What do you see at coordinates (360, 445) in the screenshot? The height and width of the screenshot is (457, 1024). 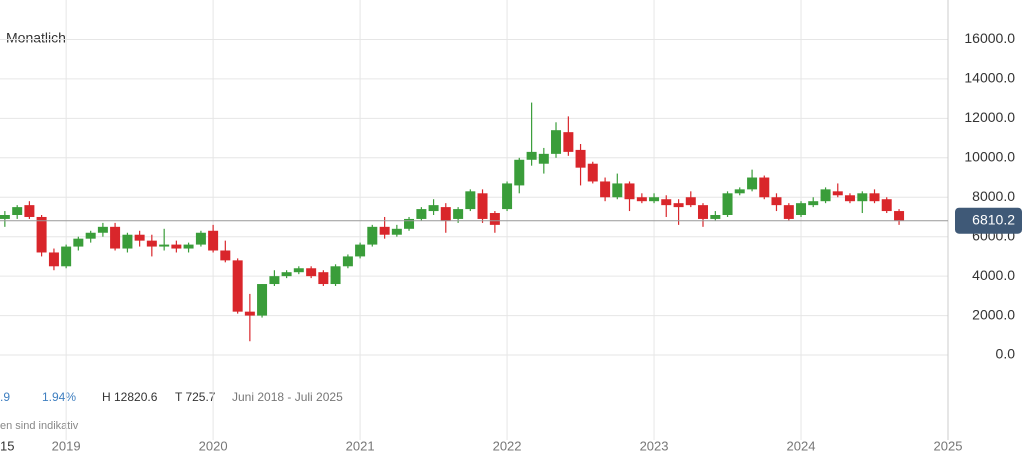 I see `x-tick-label: 2021` at bounding box center [360, 445].